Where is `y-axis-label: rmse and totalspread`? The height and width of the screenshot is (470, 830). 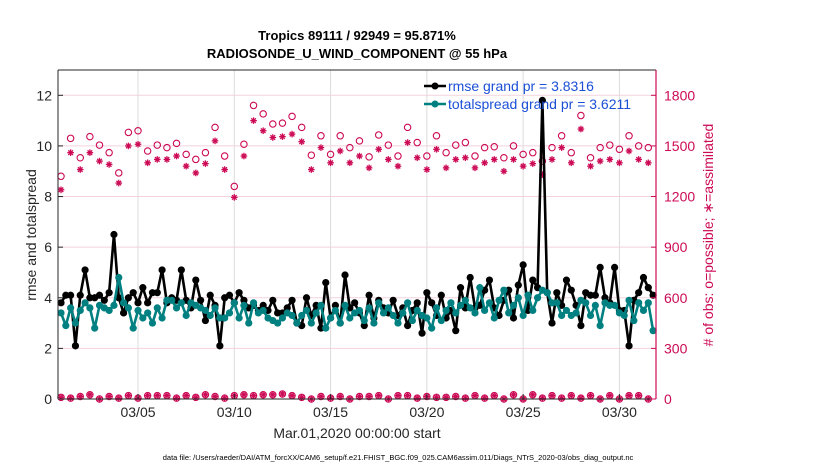
y-axis-label: rmse and totalspread is located at coordinates (31, 235).